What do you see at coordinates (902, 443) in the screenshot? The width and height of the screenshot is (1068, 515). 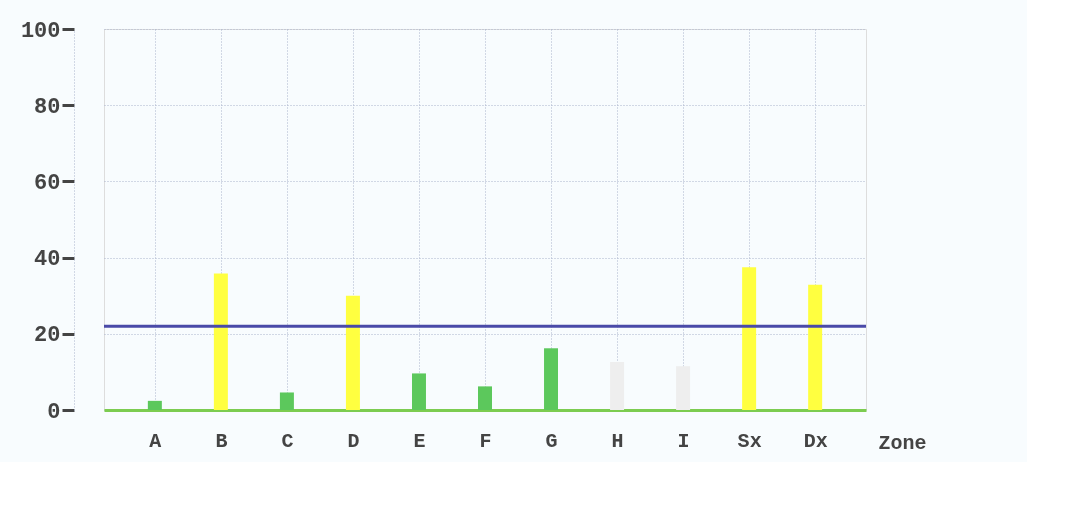 I see `x-axis-title: Zone` at bounding box center [902, 443].